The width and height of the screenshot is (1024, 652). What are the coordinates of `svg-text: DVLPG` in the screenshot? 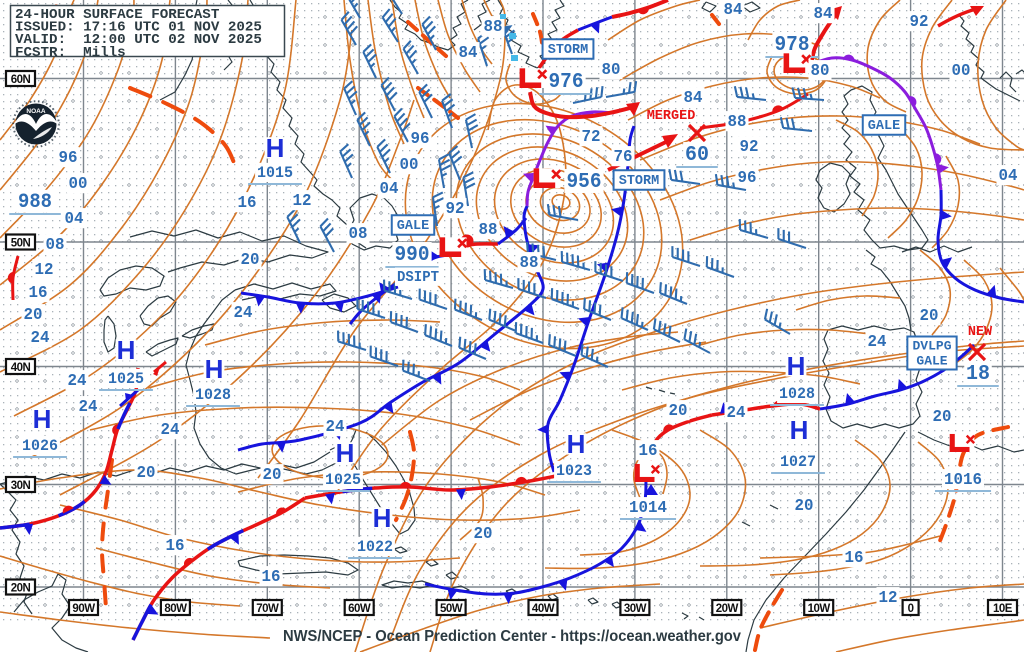 It's located at (931, 346).